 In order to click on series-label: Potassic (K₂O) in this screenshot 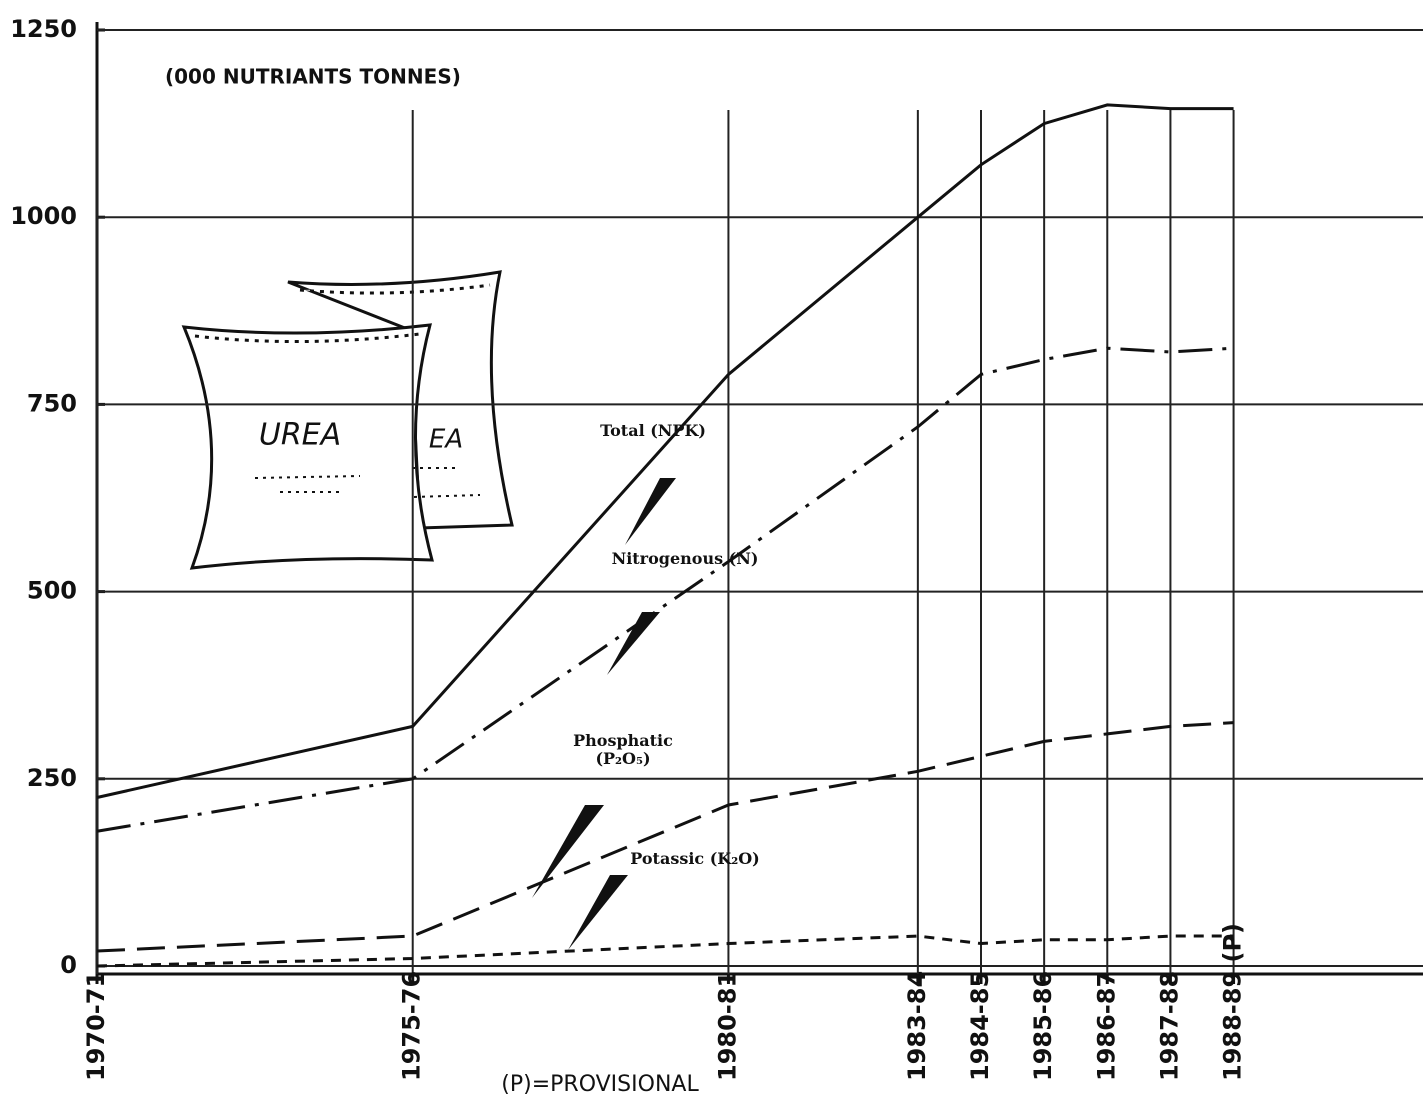, I will do `click(695, 858)`.